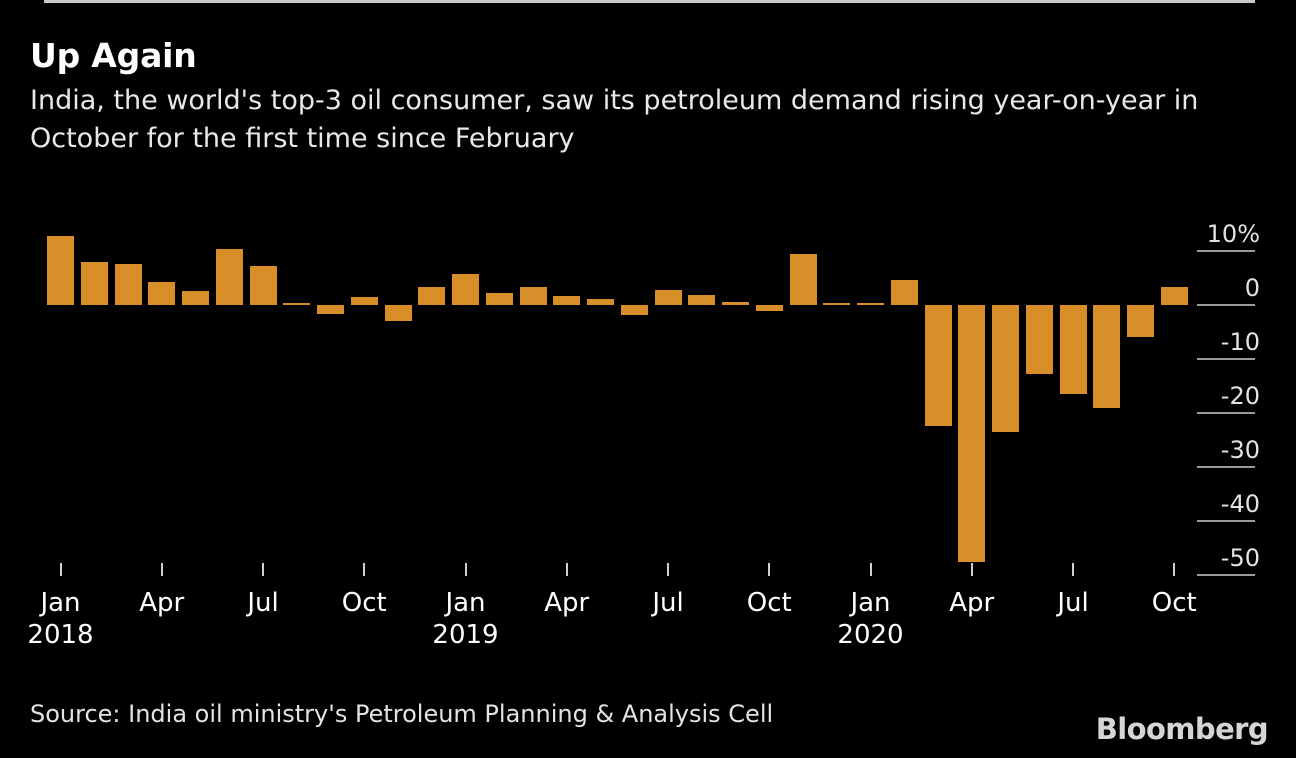 The height and width of the screenshot is (758, 1296). I want to click on x-axis-label: Jan 2018, so click(60, 619).